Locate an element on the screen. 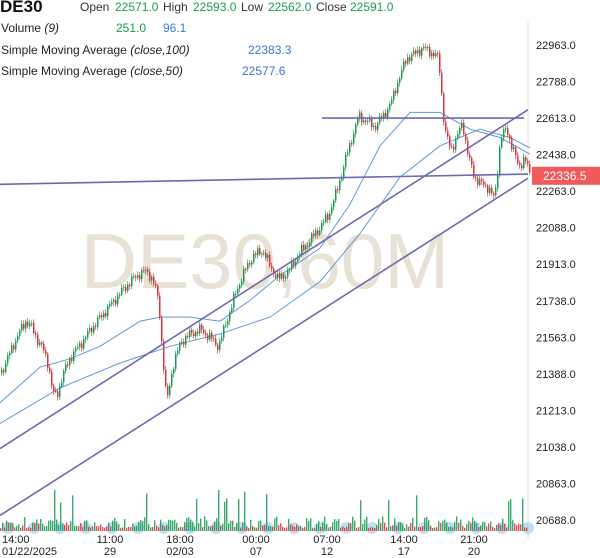  sma100-indicator-label: Simple Moving Average (close,100) is located at coordinates (95, 50).